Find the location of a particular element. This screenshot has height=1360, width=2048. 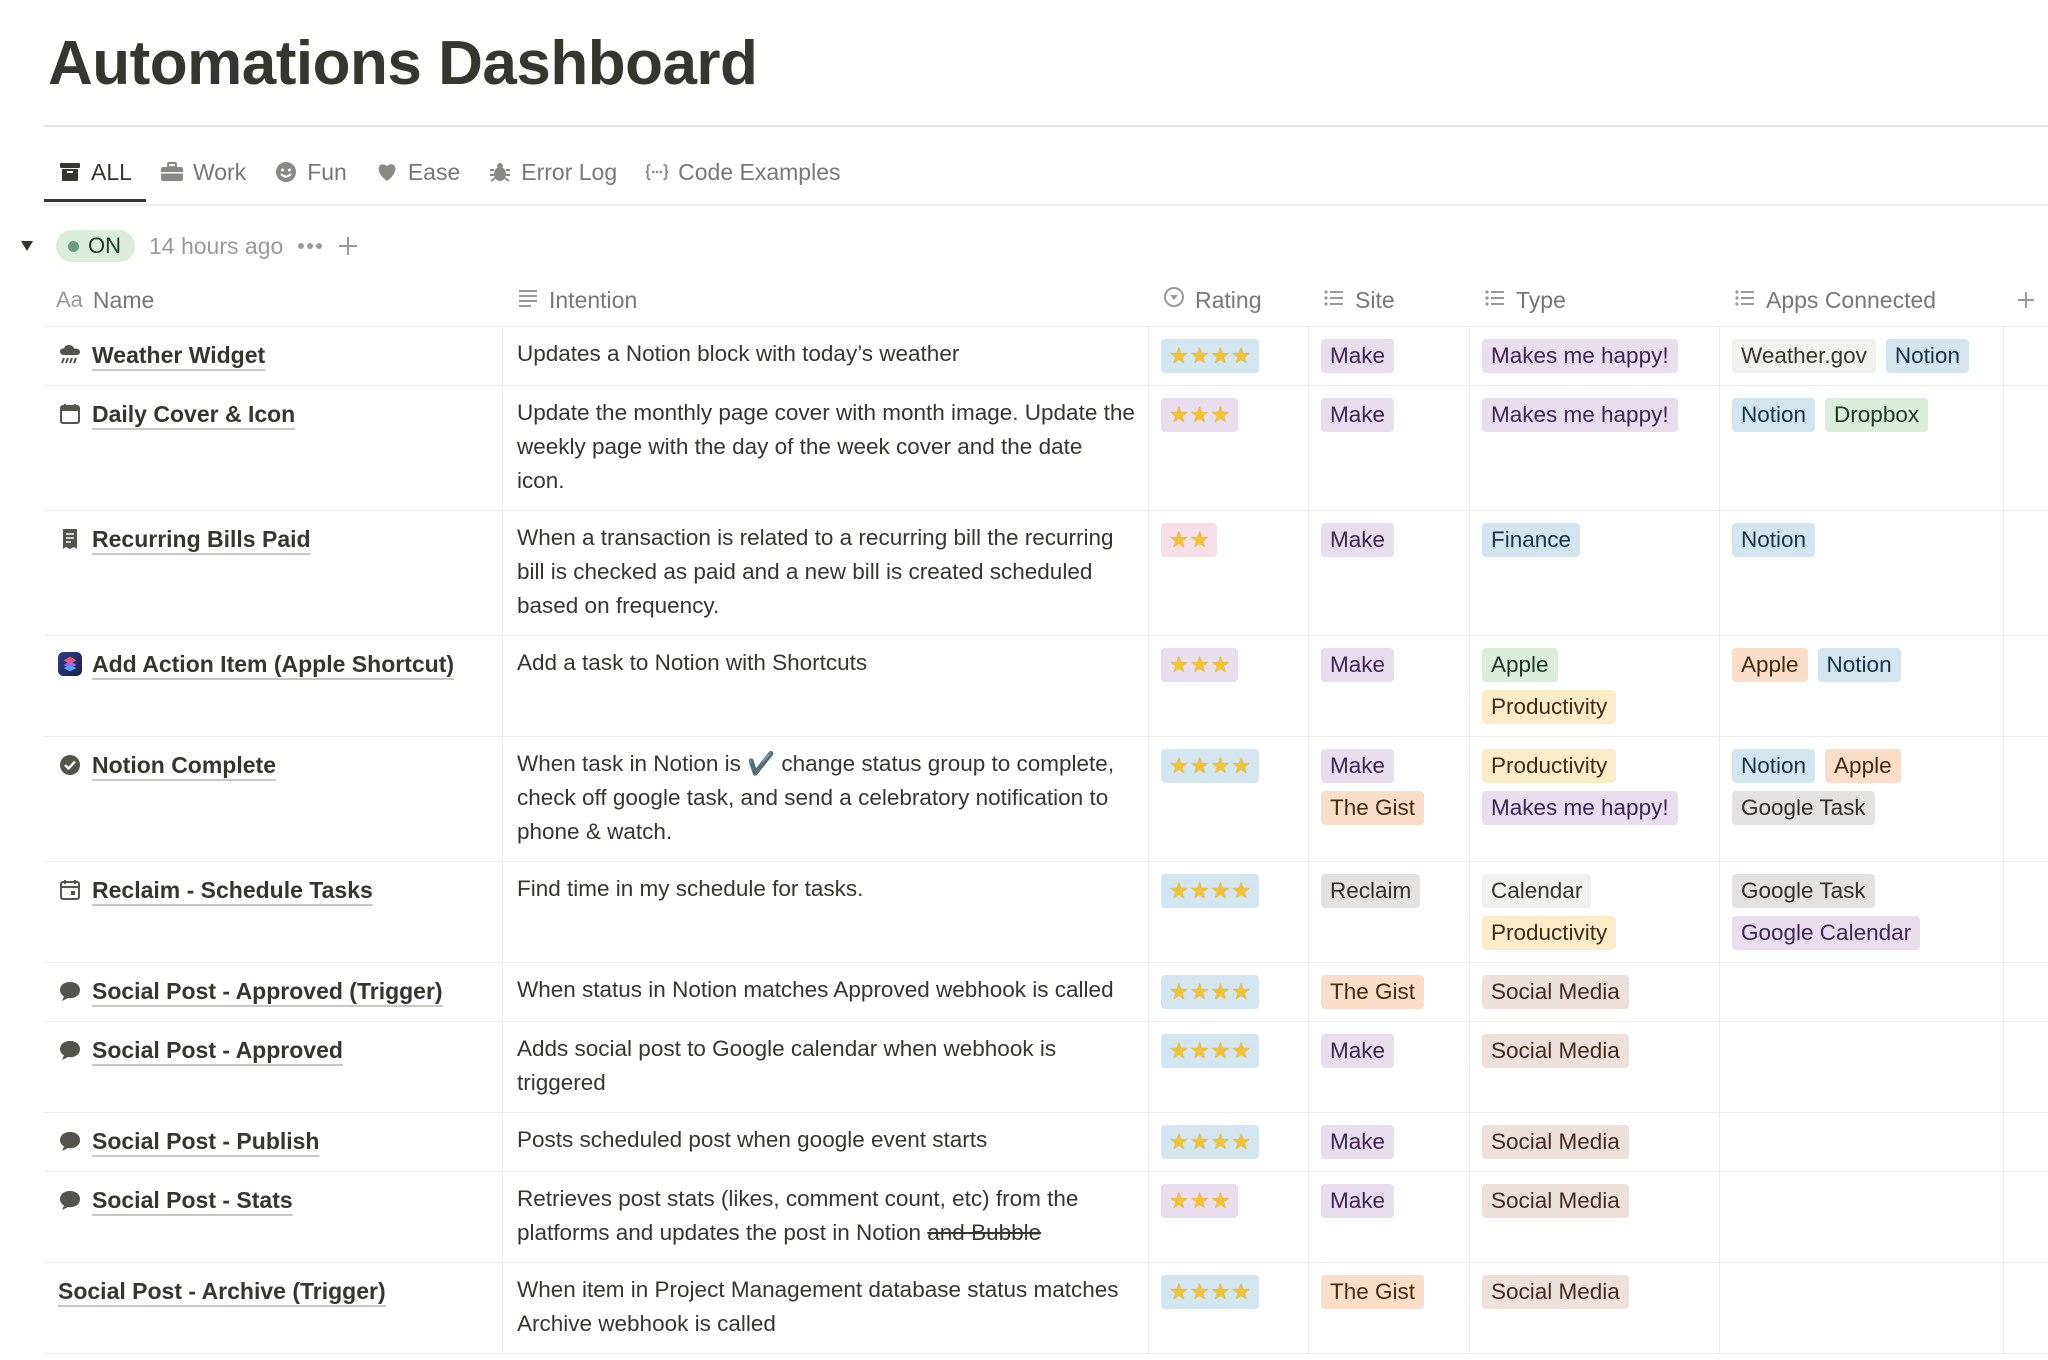

tab-code-examples: Code Examples is located at coordinates (742, 172).